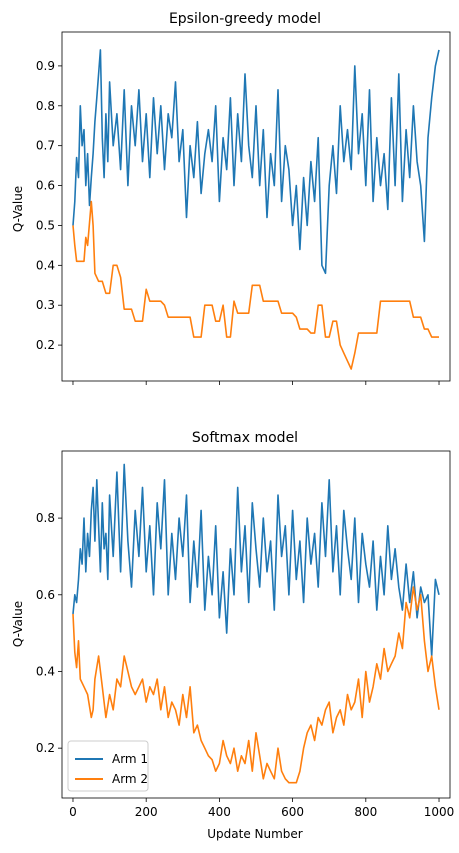 This screenshot has height=853, width=459. I want to click on epsilon-greedy-ytick-label: 0.8, so click(45, 106).